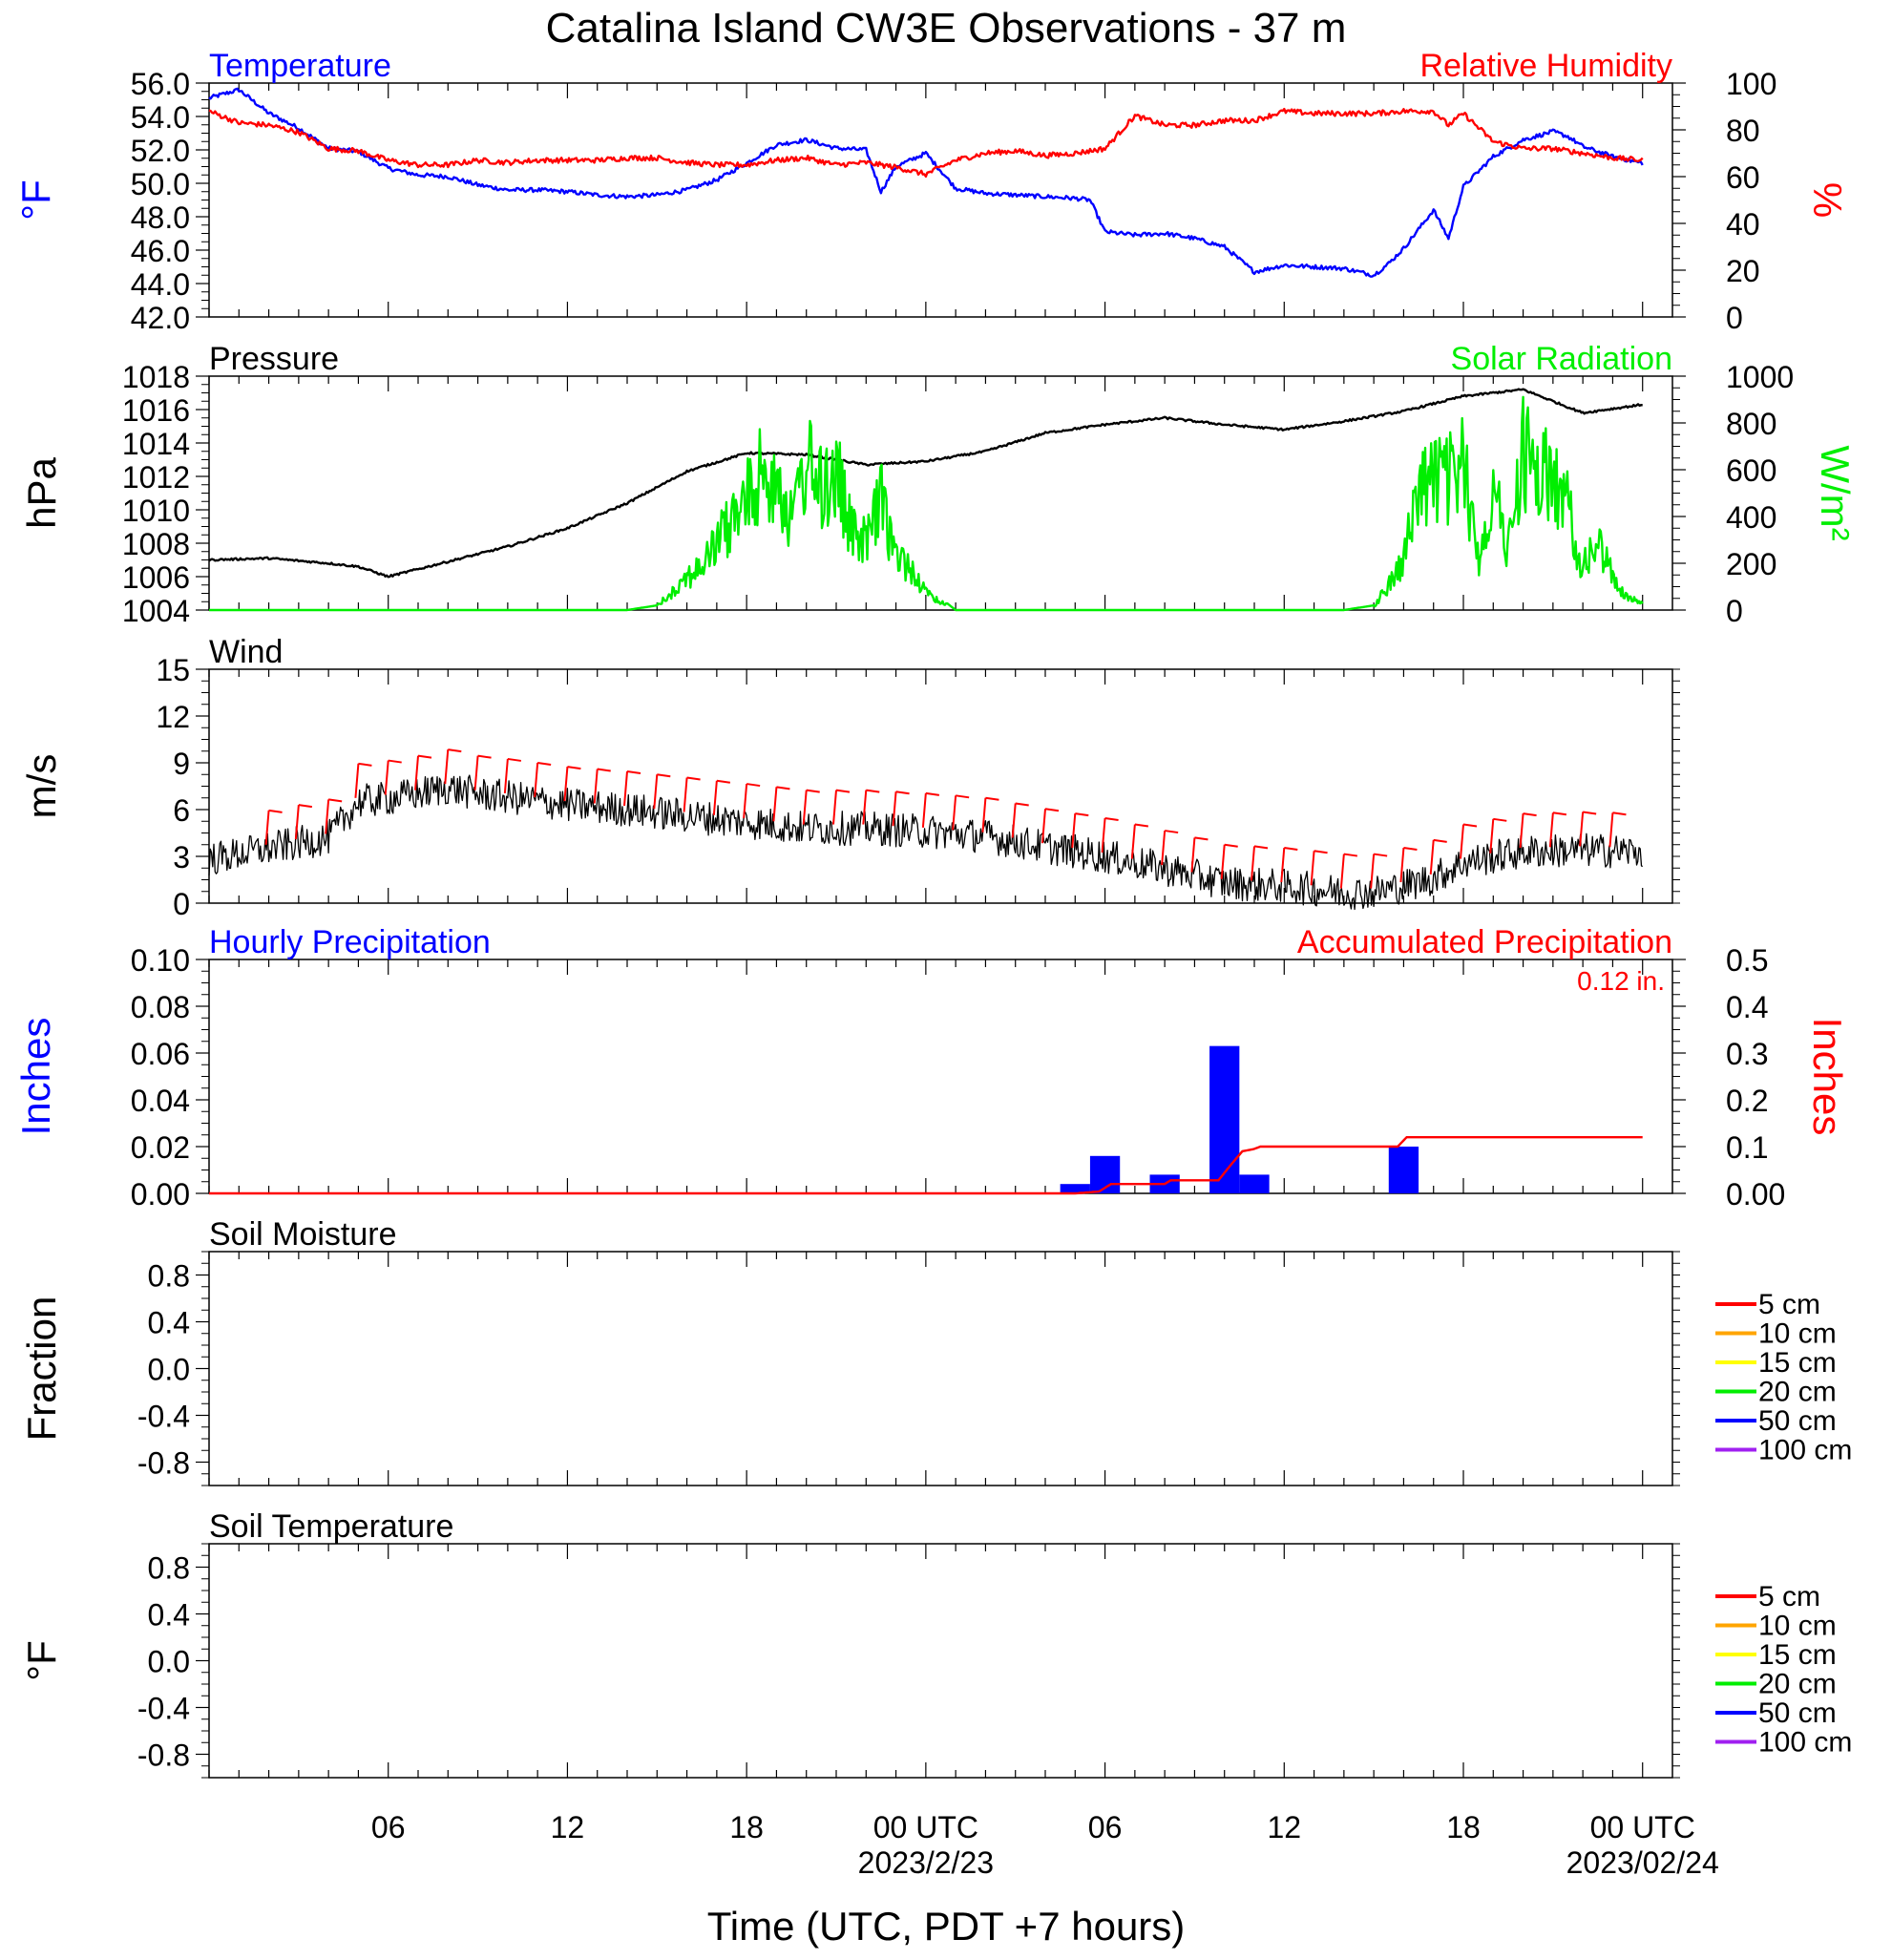 The image size is (1892, 1960). What do you see at coordinates (331, 1526) in the screenshot?
I see `panel-title-left: Soil Temperature` at bounding box center [331, 1526].